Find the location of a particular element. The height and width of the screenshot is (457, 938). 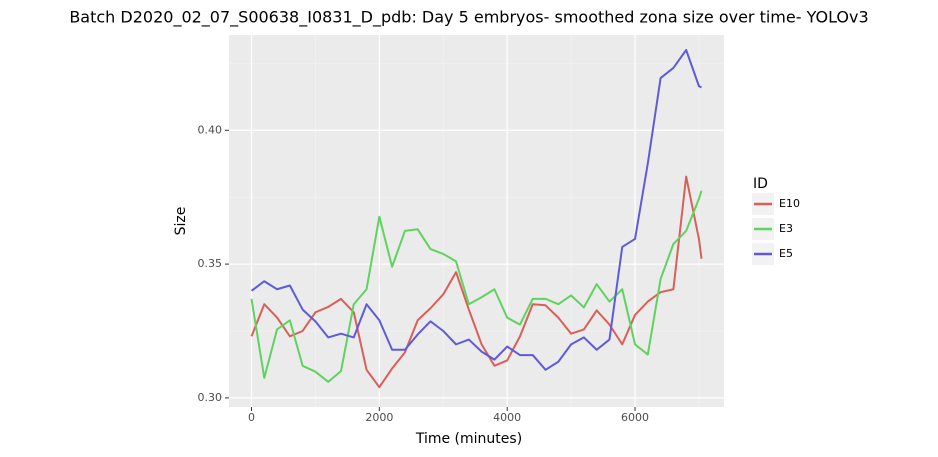

y-tick-label: 0.35 is located at coordinates (210, 263).